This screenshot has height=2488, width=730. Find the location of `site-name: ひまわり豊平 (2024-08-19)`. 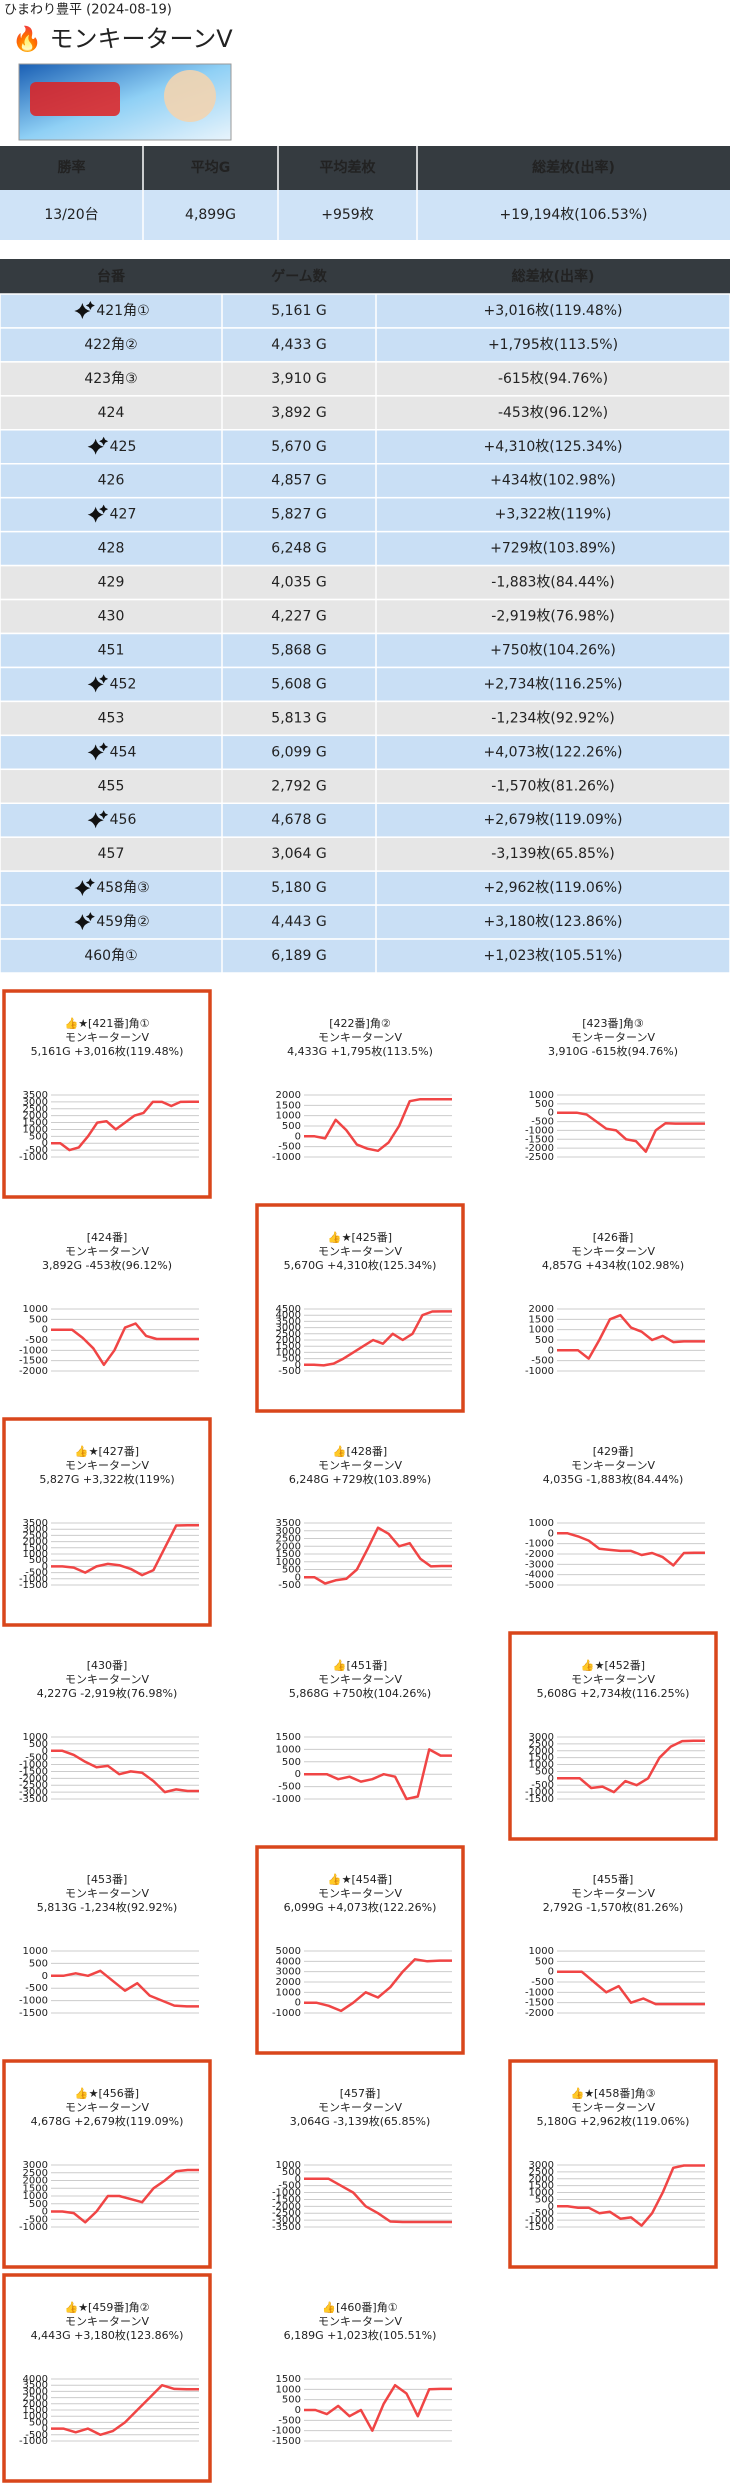

site-name: ひまわり豊平 (2024-08-19) is located at coordinates (88, 10).